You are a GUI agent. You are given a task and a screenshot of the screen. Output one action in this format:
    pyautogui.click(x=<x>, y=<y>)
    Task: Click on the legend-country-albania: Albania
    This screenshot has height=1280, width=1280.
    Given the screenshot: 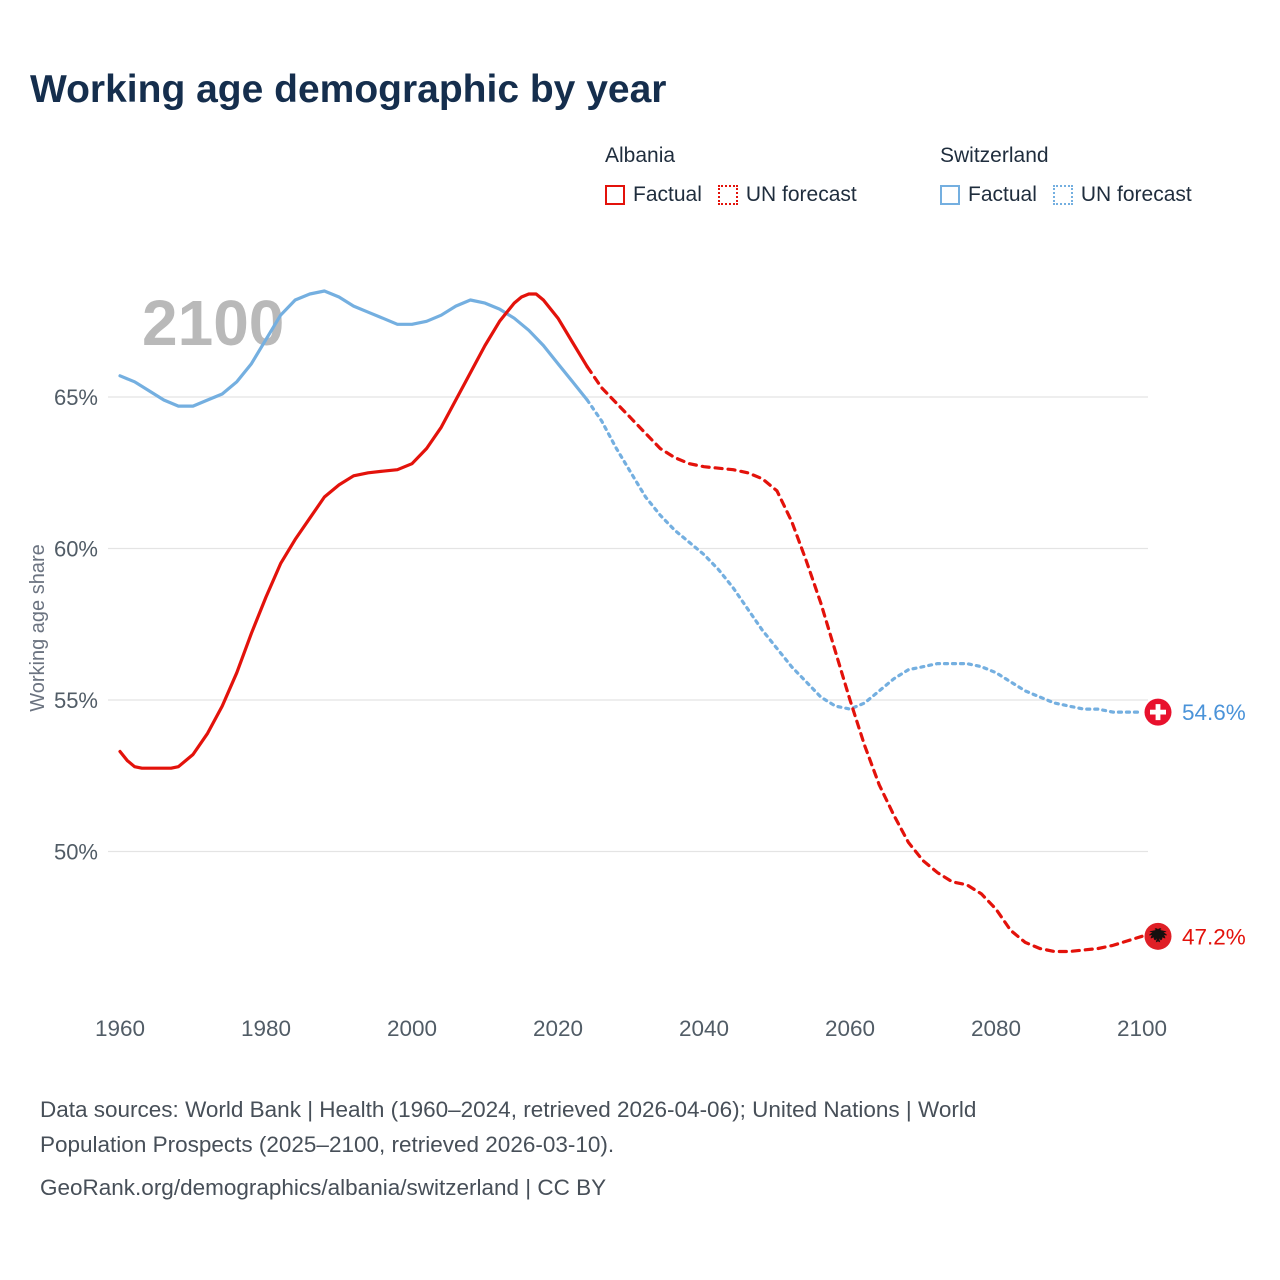 What is the action you would take?
    pyautogui.click(x=640, y=155)
    